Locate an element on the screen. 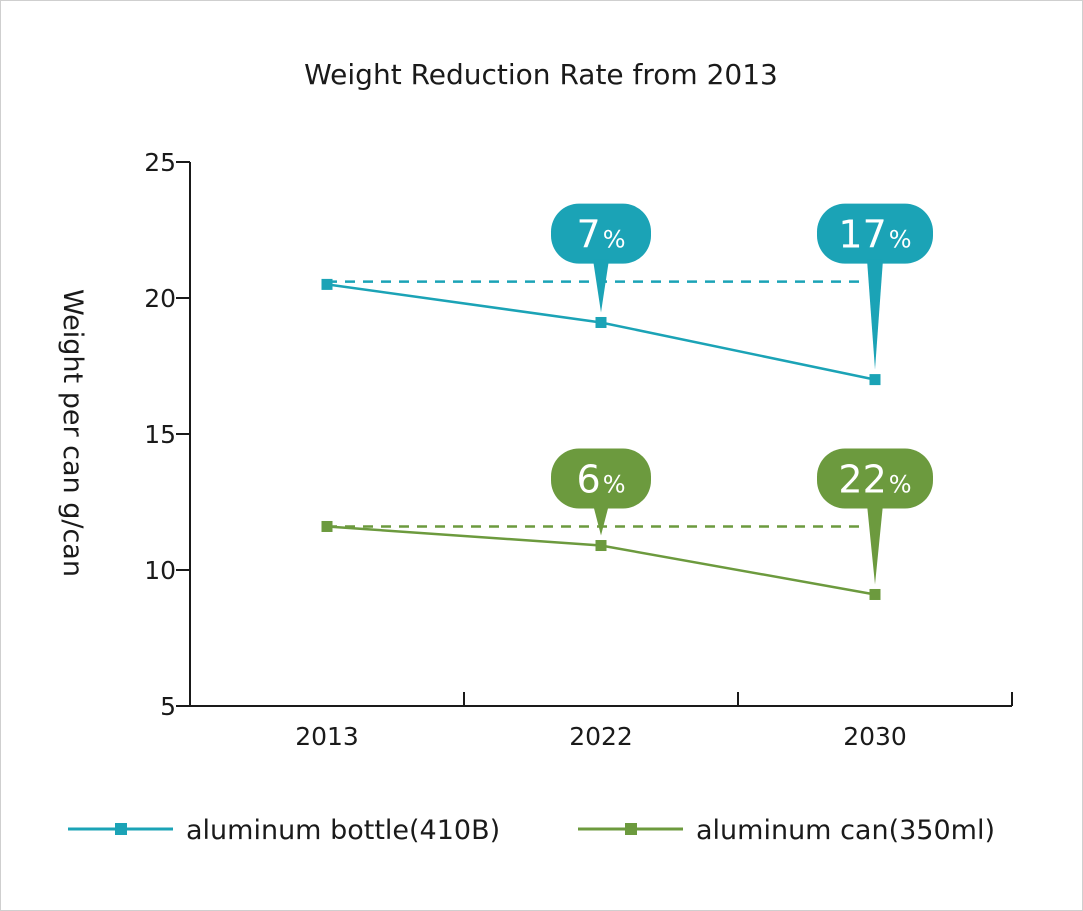  callout-bubble: 22% is located at coordinates (875, 516).